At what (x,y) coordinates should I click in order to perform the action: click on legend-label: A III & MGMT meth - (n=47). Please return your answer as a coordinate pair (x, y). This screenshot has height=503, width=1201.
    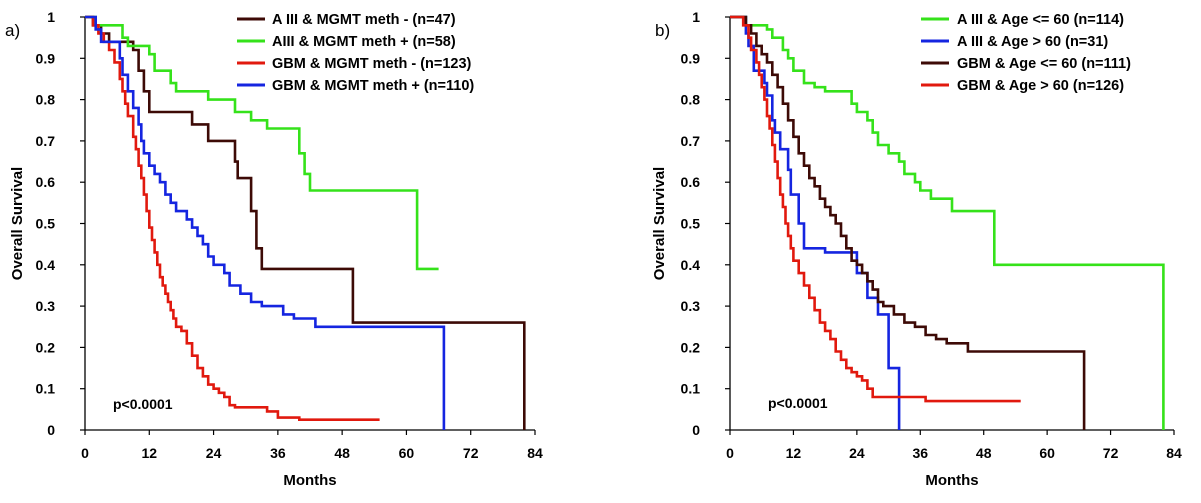
    Looking at the image, I should click on (364, 20).